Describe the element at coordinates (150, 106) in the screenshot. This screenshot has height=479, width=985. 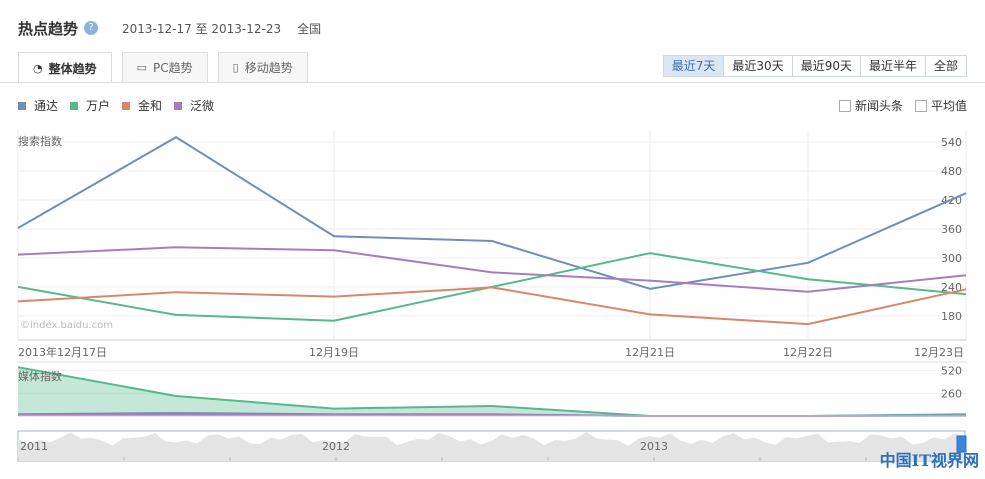
I see `legend-label: 金和` at that location.